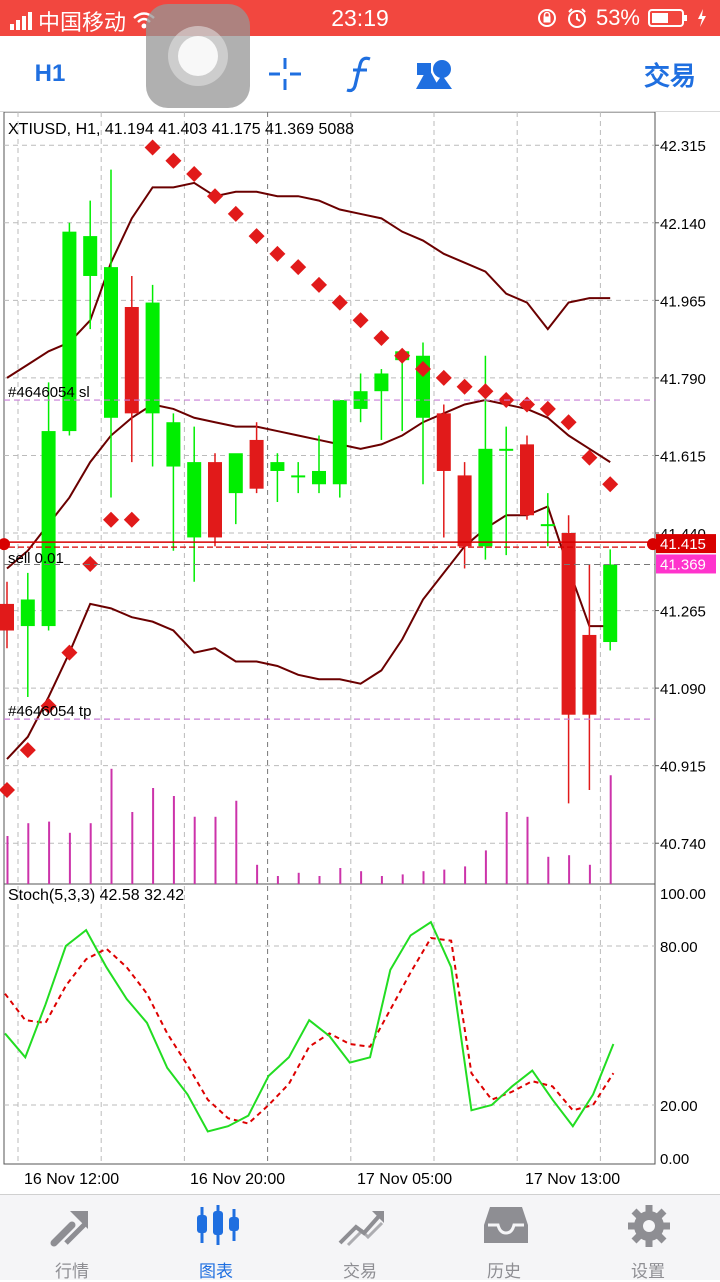 The image size is (720, 1282). I want to click on tab-settings: 设置, so click(648, 1238).